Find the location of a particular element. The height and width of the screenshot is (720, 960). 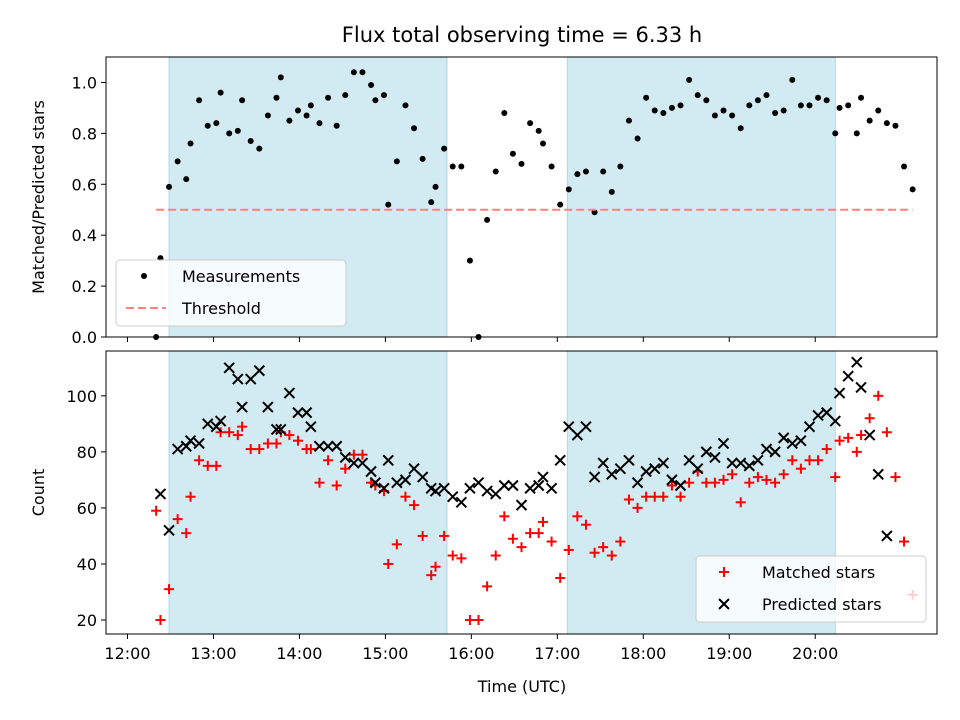

legend-marker is located at coordinates (724, 604).